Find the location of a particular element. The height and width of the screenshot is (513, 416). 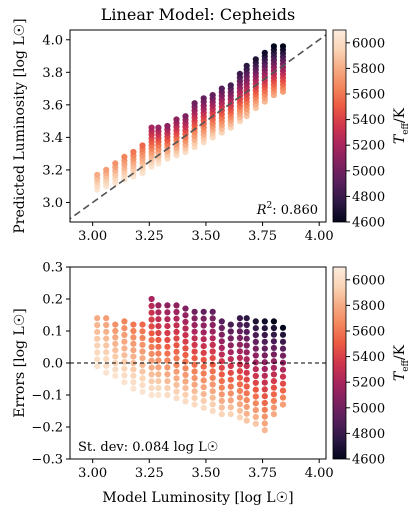

bottom-x-ticks: 3.00 3.25 3.50 3.75 4.00 is located at coordinates (206, 470).